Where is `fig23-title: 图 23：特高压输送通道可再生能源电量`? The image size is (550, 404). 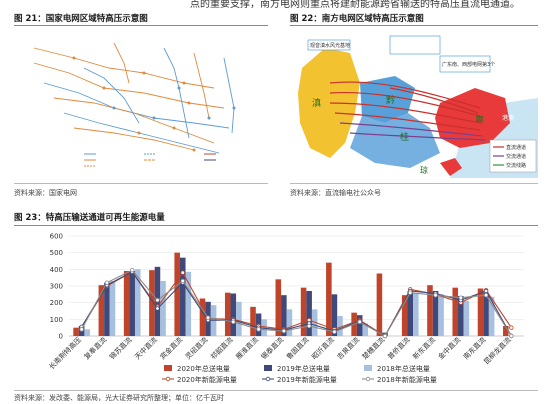
fig23-title: 图 23：特高压输送通道可再生能源电量 is located at coordinates (89, 218).